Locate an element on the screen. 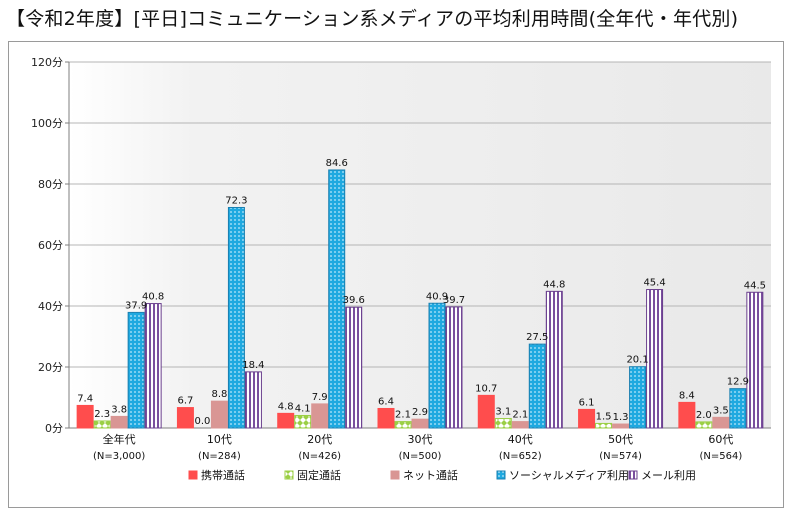 This screenshot has height=516, width=800. data-label: 20.1 is located at coordinates (637, 360).